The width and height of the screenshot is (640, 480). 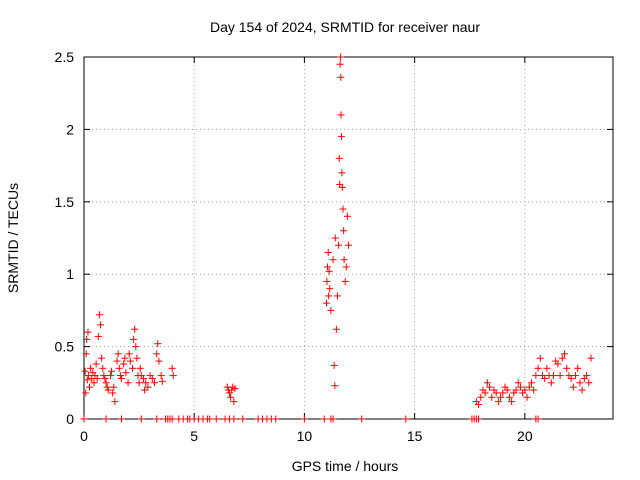 What do you see at coordinates (70, 419) in the screenshot?
I see `y-tick-label: 0` at bounding box center [70, 419].